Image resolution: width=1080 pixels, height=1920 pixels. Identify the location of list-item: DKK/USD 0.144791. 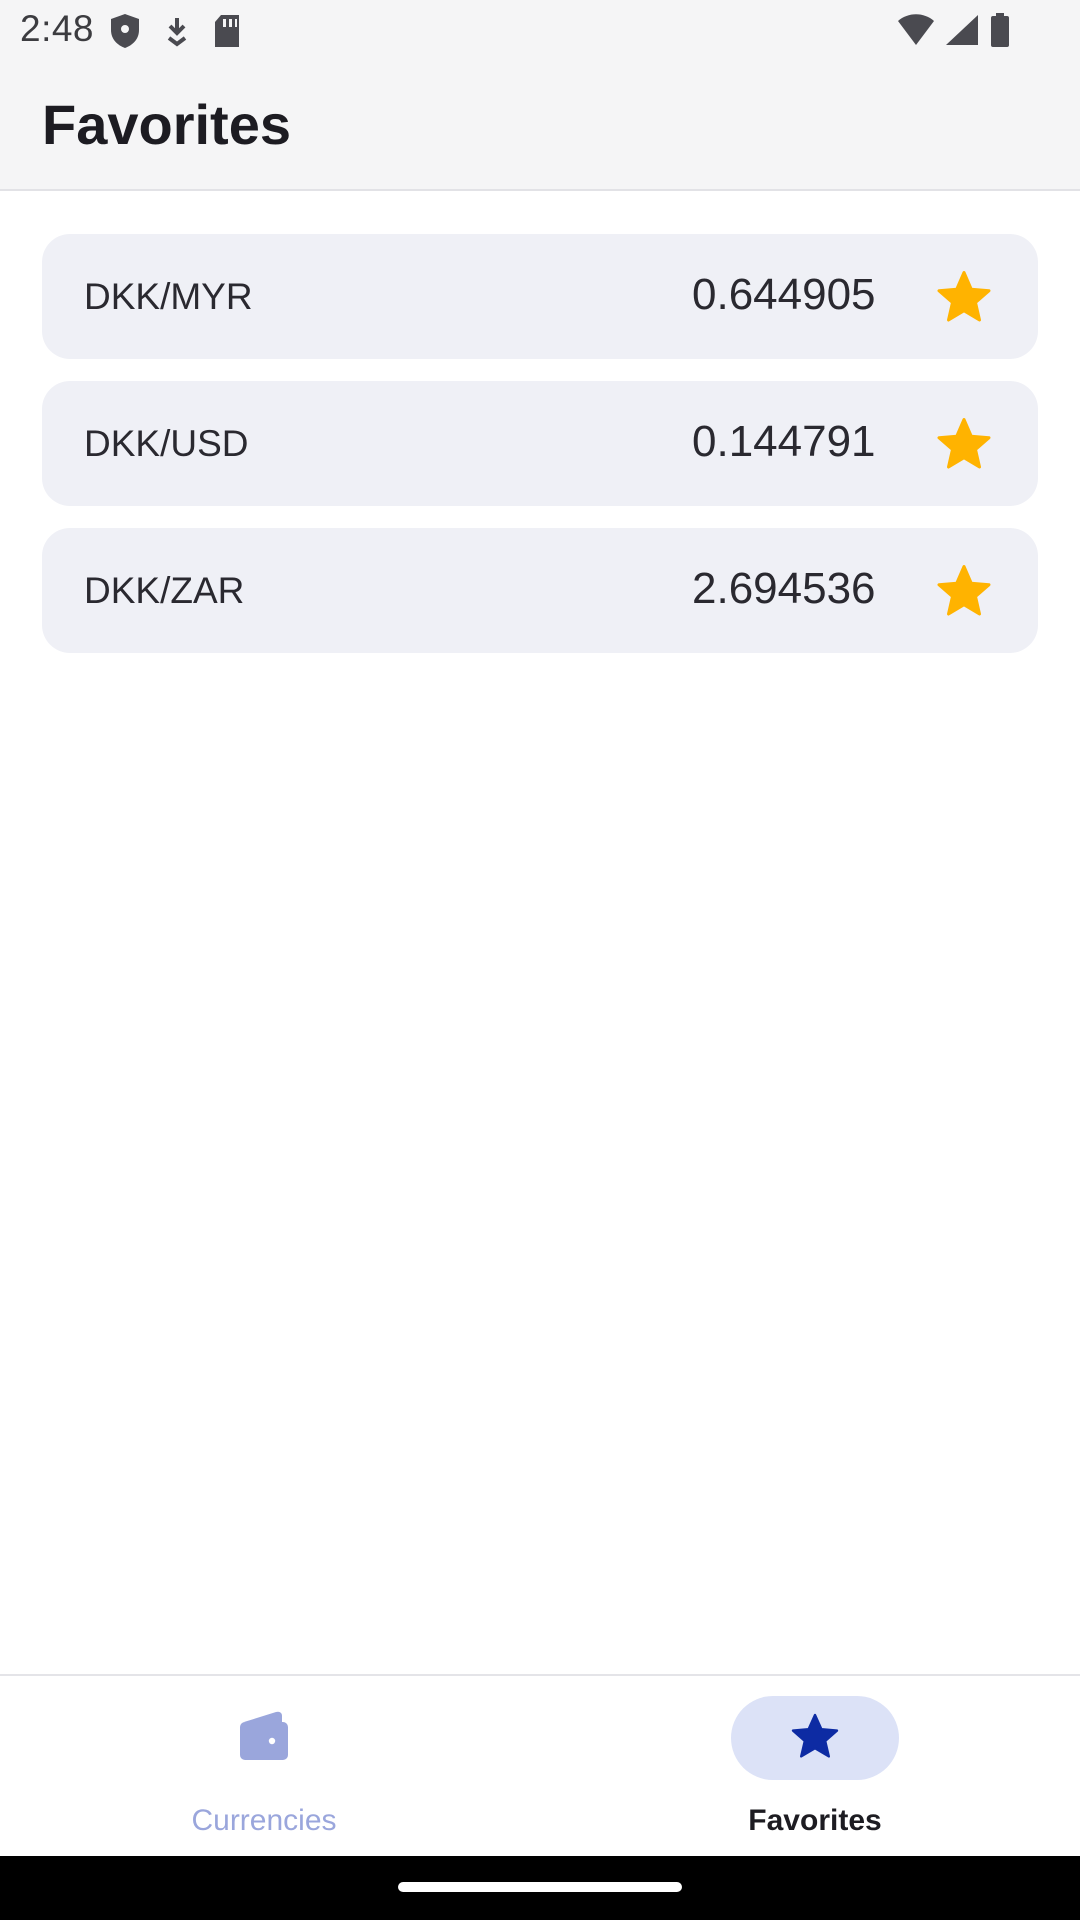
(540, 443).